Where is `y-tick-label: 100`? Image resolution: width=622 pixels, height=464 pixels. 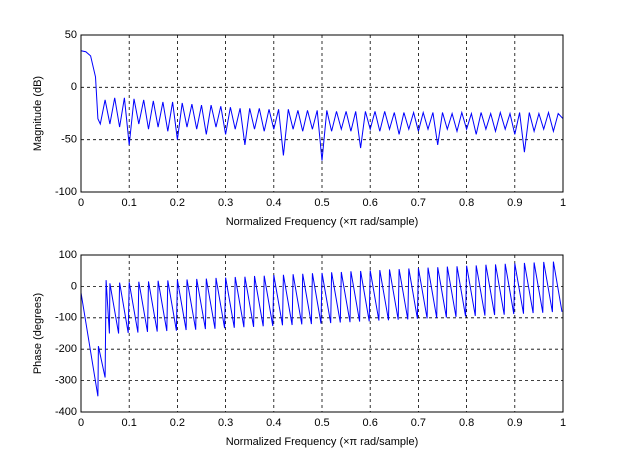 y-tick-label: 100 is located at coordinates (68, 255).